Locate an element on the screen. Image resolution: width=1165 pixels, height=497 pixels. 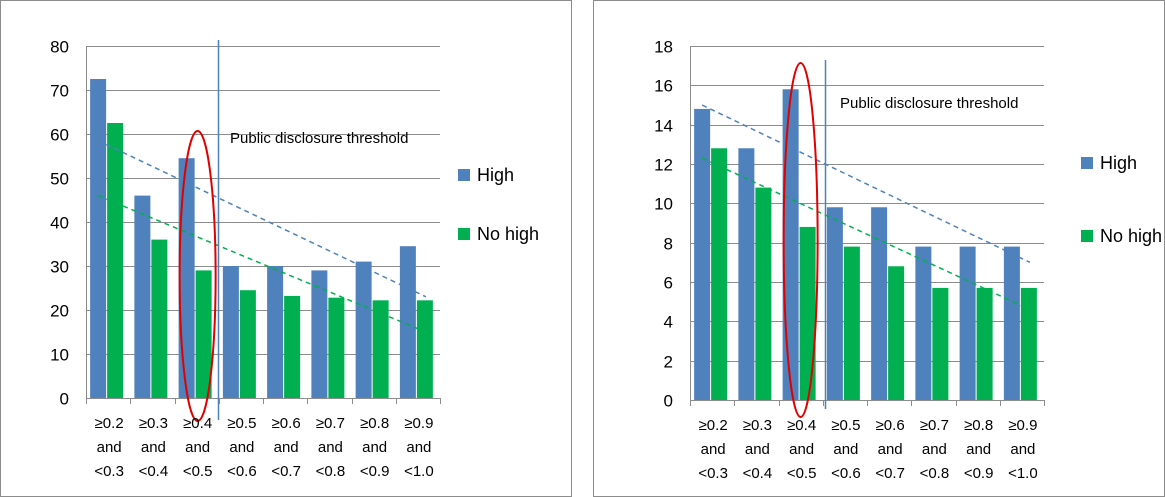
x-tick-label: ≥0.3 is located at coordinates (757, 425).